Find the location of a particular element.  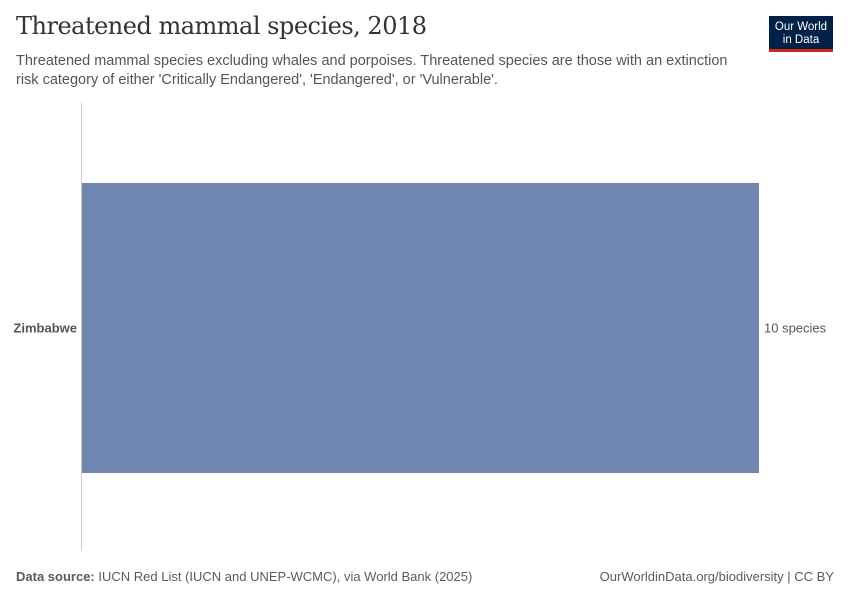

logo-line-2: in Data is located at coordinates (801, 39).